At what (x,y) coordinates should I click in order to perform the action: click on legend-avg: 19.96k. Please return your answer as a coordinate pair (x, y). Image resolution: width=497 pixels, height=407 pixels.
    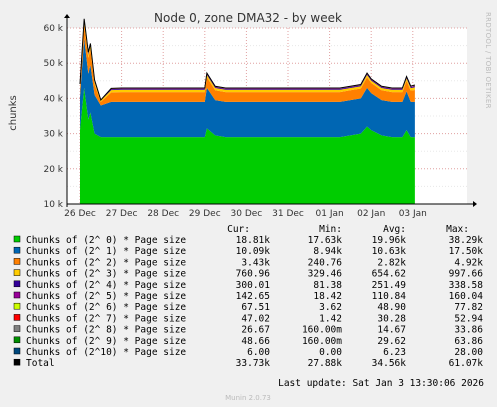
    Looking at the image, I should click on (389, 240).